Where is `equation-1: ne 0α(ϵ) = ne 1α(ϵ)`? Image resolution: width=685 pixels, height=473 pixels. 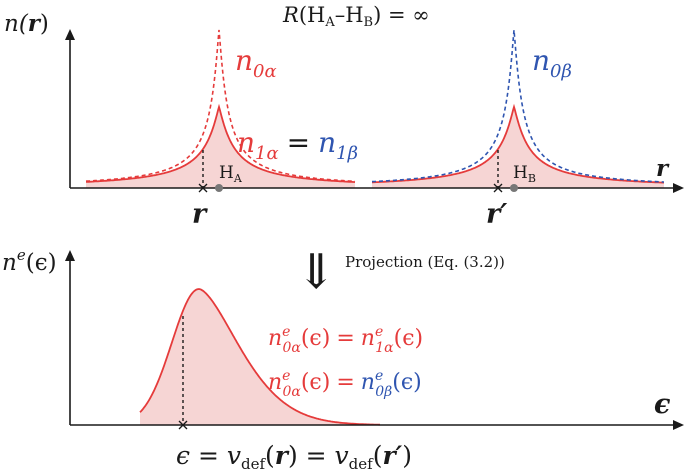 equation-1: ne 0α(ϵ) = ne 1α(ϵ) is located at coordinates (345, 340).